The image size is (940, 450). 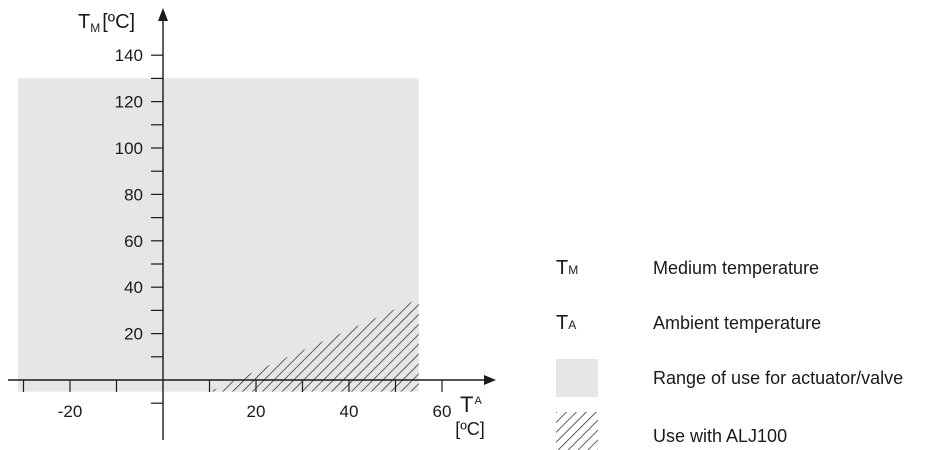 What do you see at coordinates (163, 14) in the screenshot?
I see `y-axis-arrow` at bounding box center [163, 14].